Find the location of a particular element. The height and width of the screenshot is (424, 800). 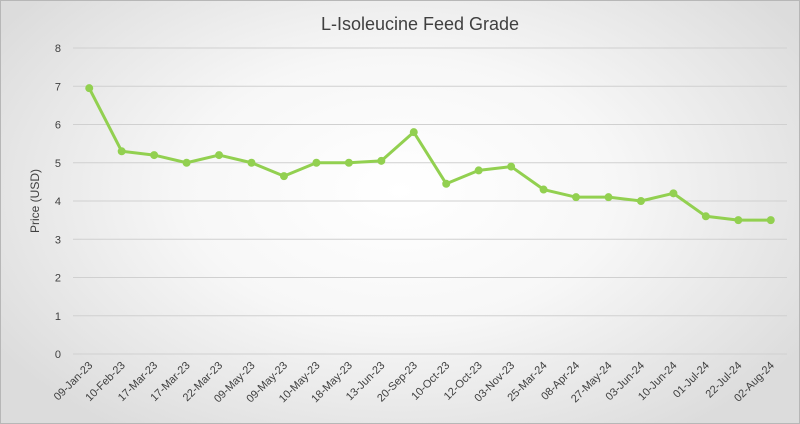

y-tick-label: 5 is located at coordinates (58, 164).